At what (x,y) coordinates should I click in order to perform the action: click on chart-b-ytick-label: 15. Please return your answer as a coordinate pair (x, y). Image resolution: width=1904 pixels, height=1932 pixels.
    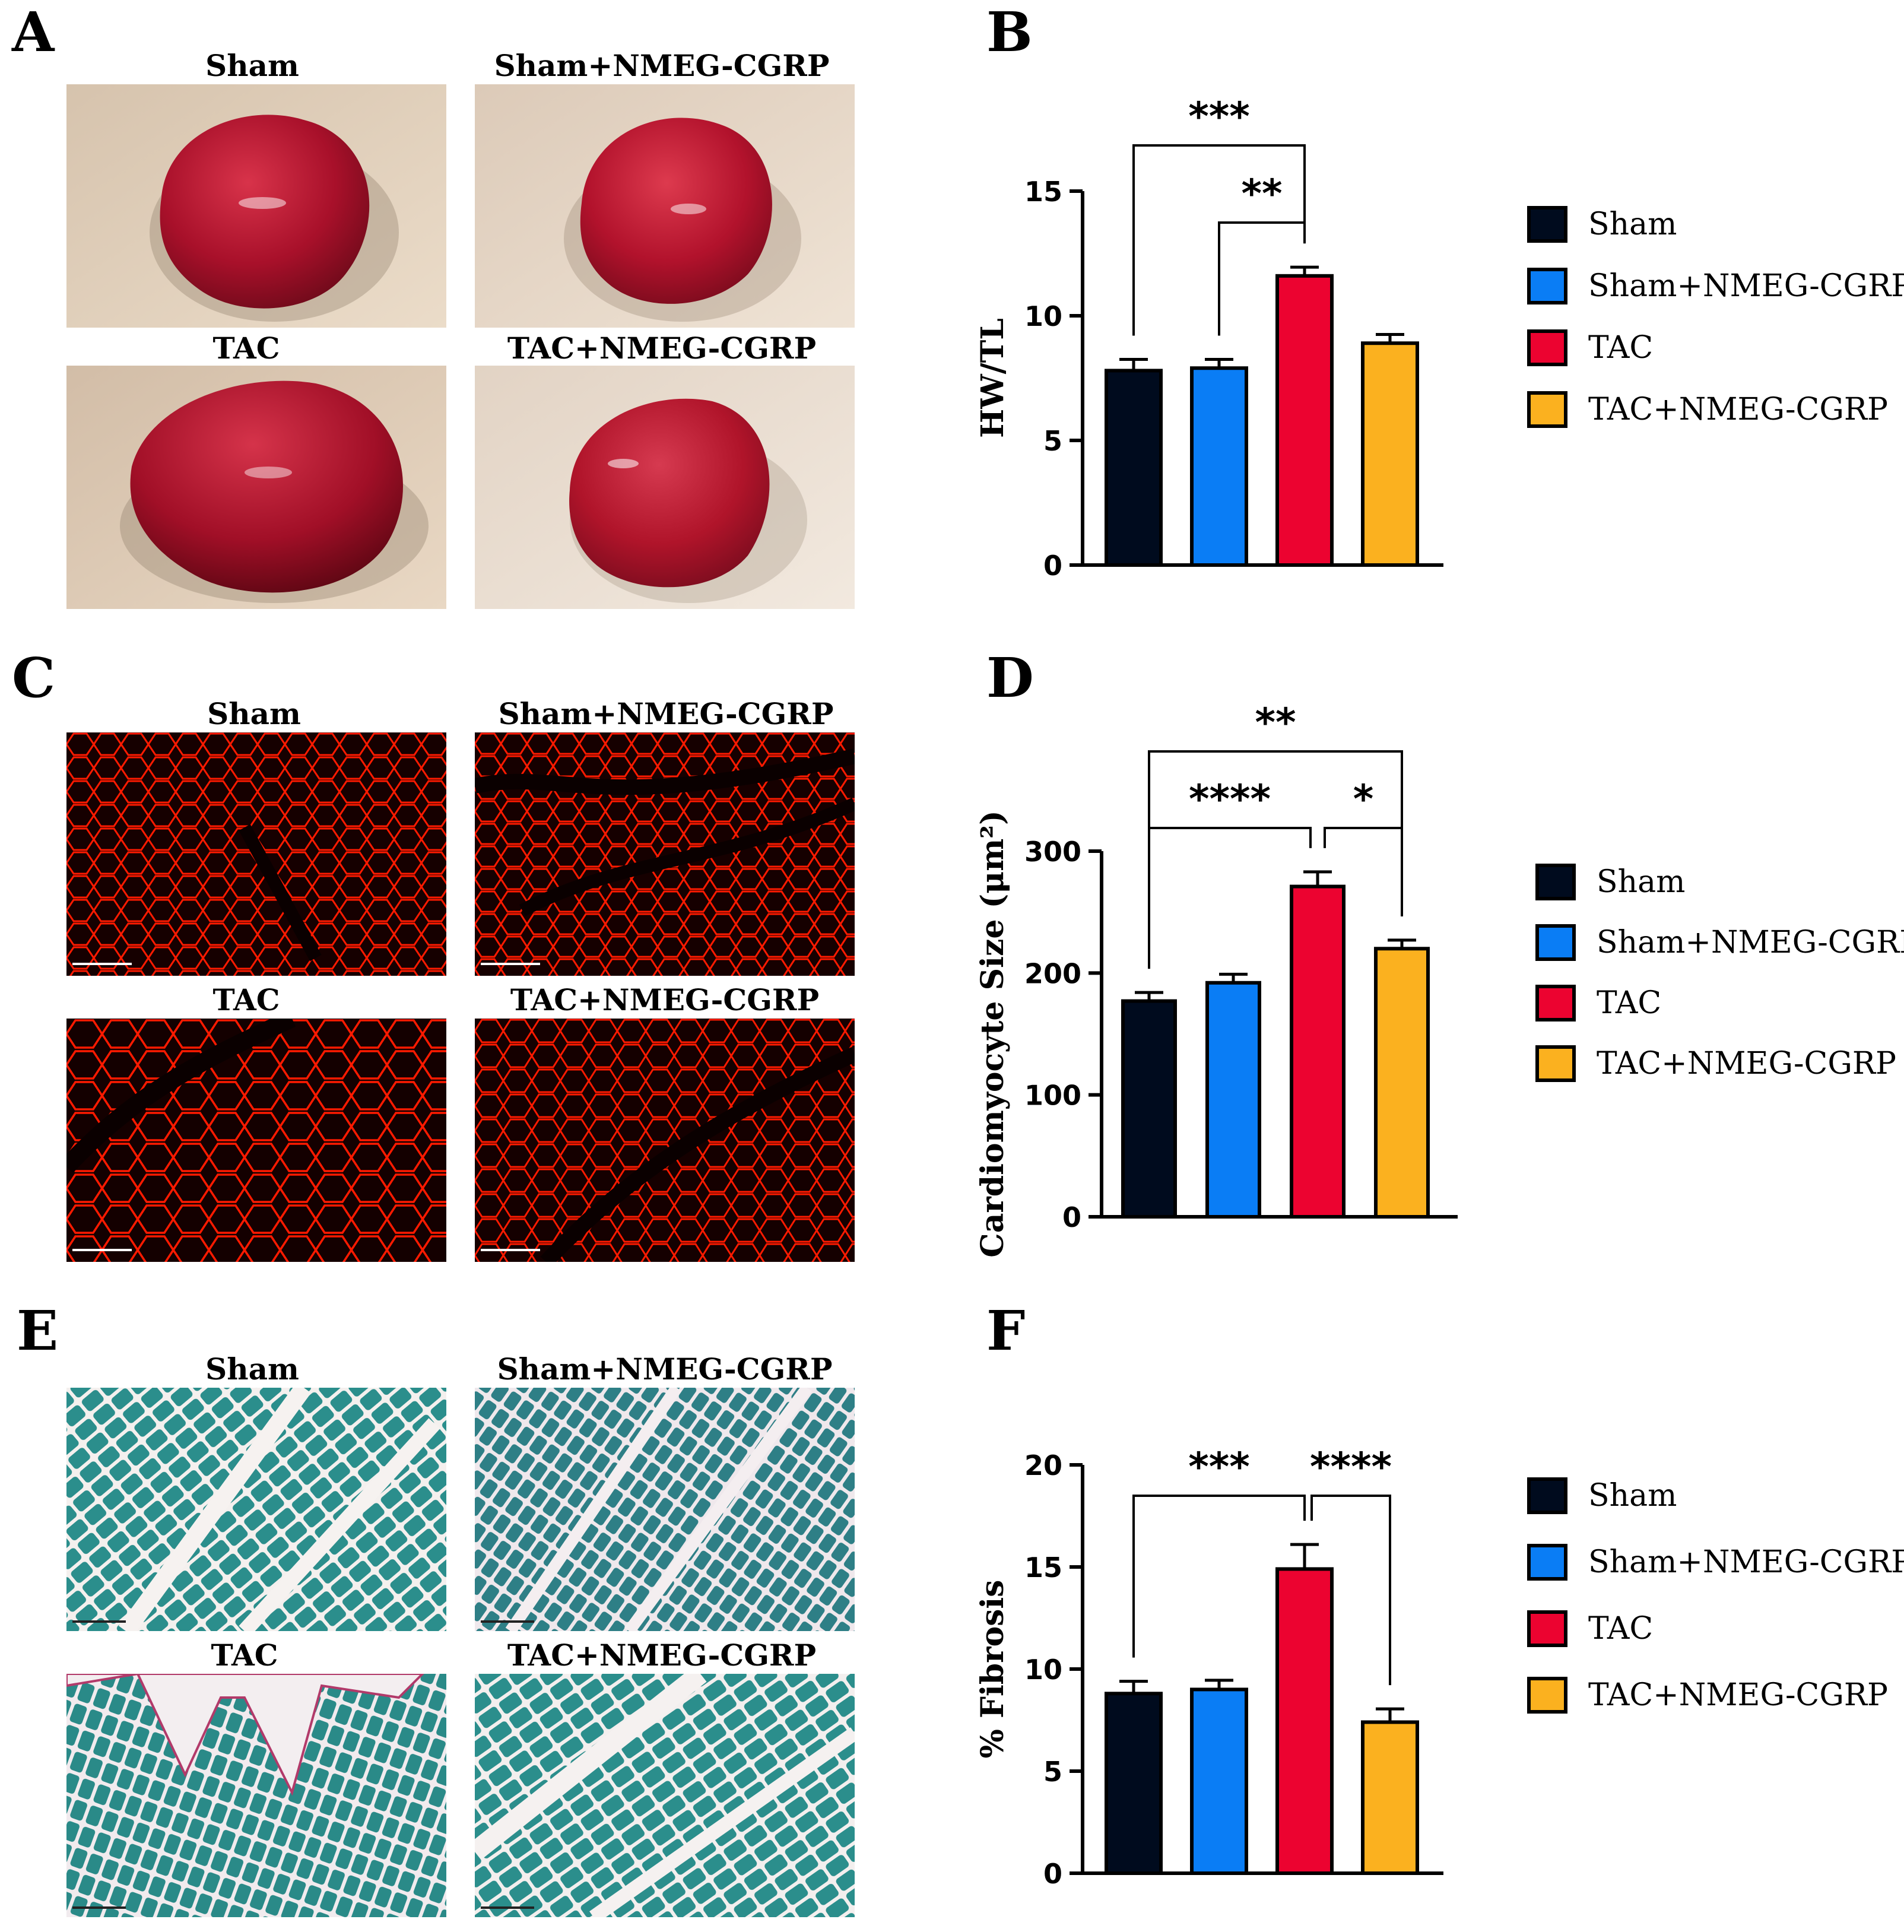
    Looking at the image, I should click on (1043, 192).